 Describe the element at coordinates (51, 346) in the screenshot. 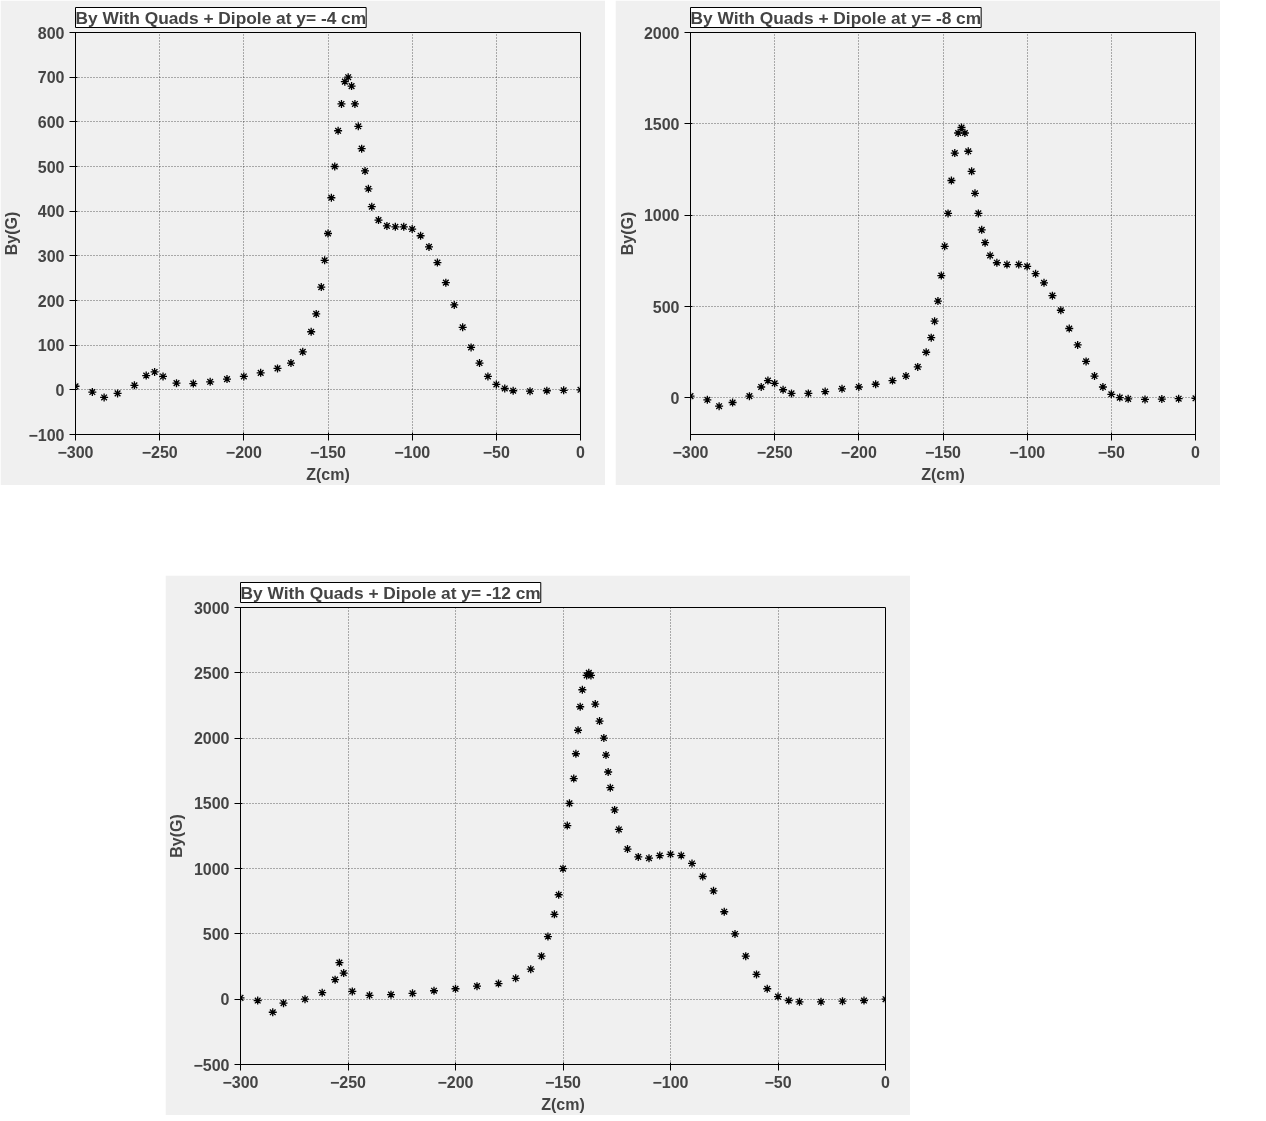

I see `y-tick-label: 100` at that location.